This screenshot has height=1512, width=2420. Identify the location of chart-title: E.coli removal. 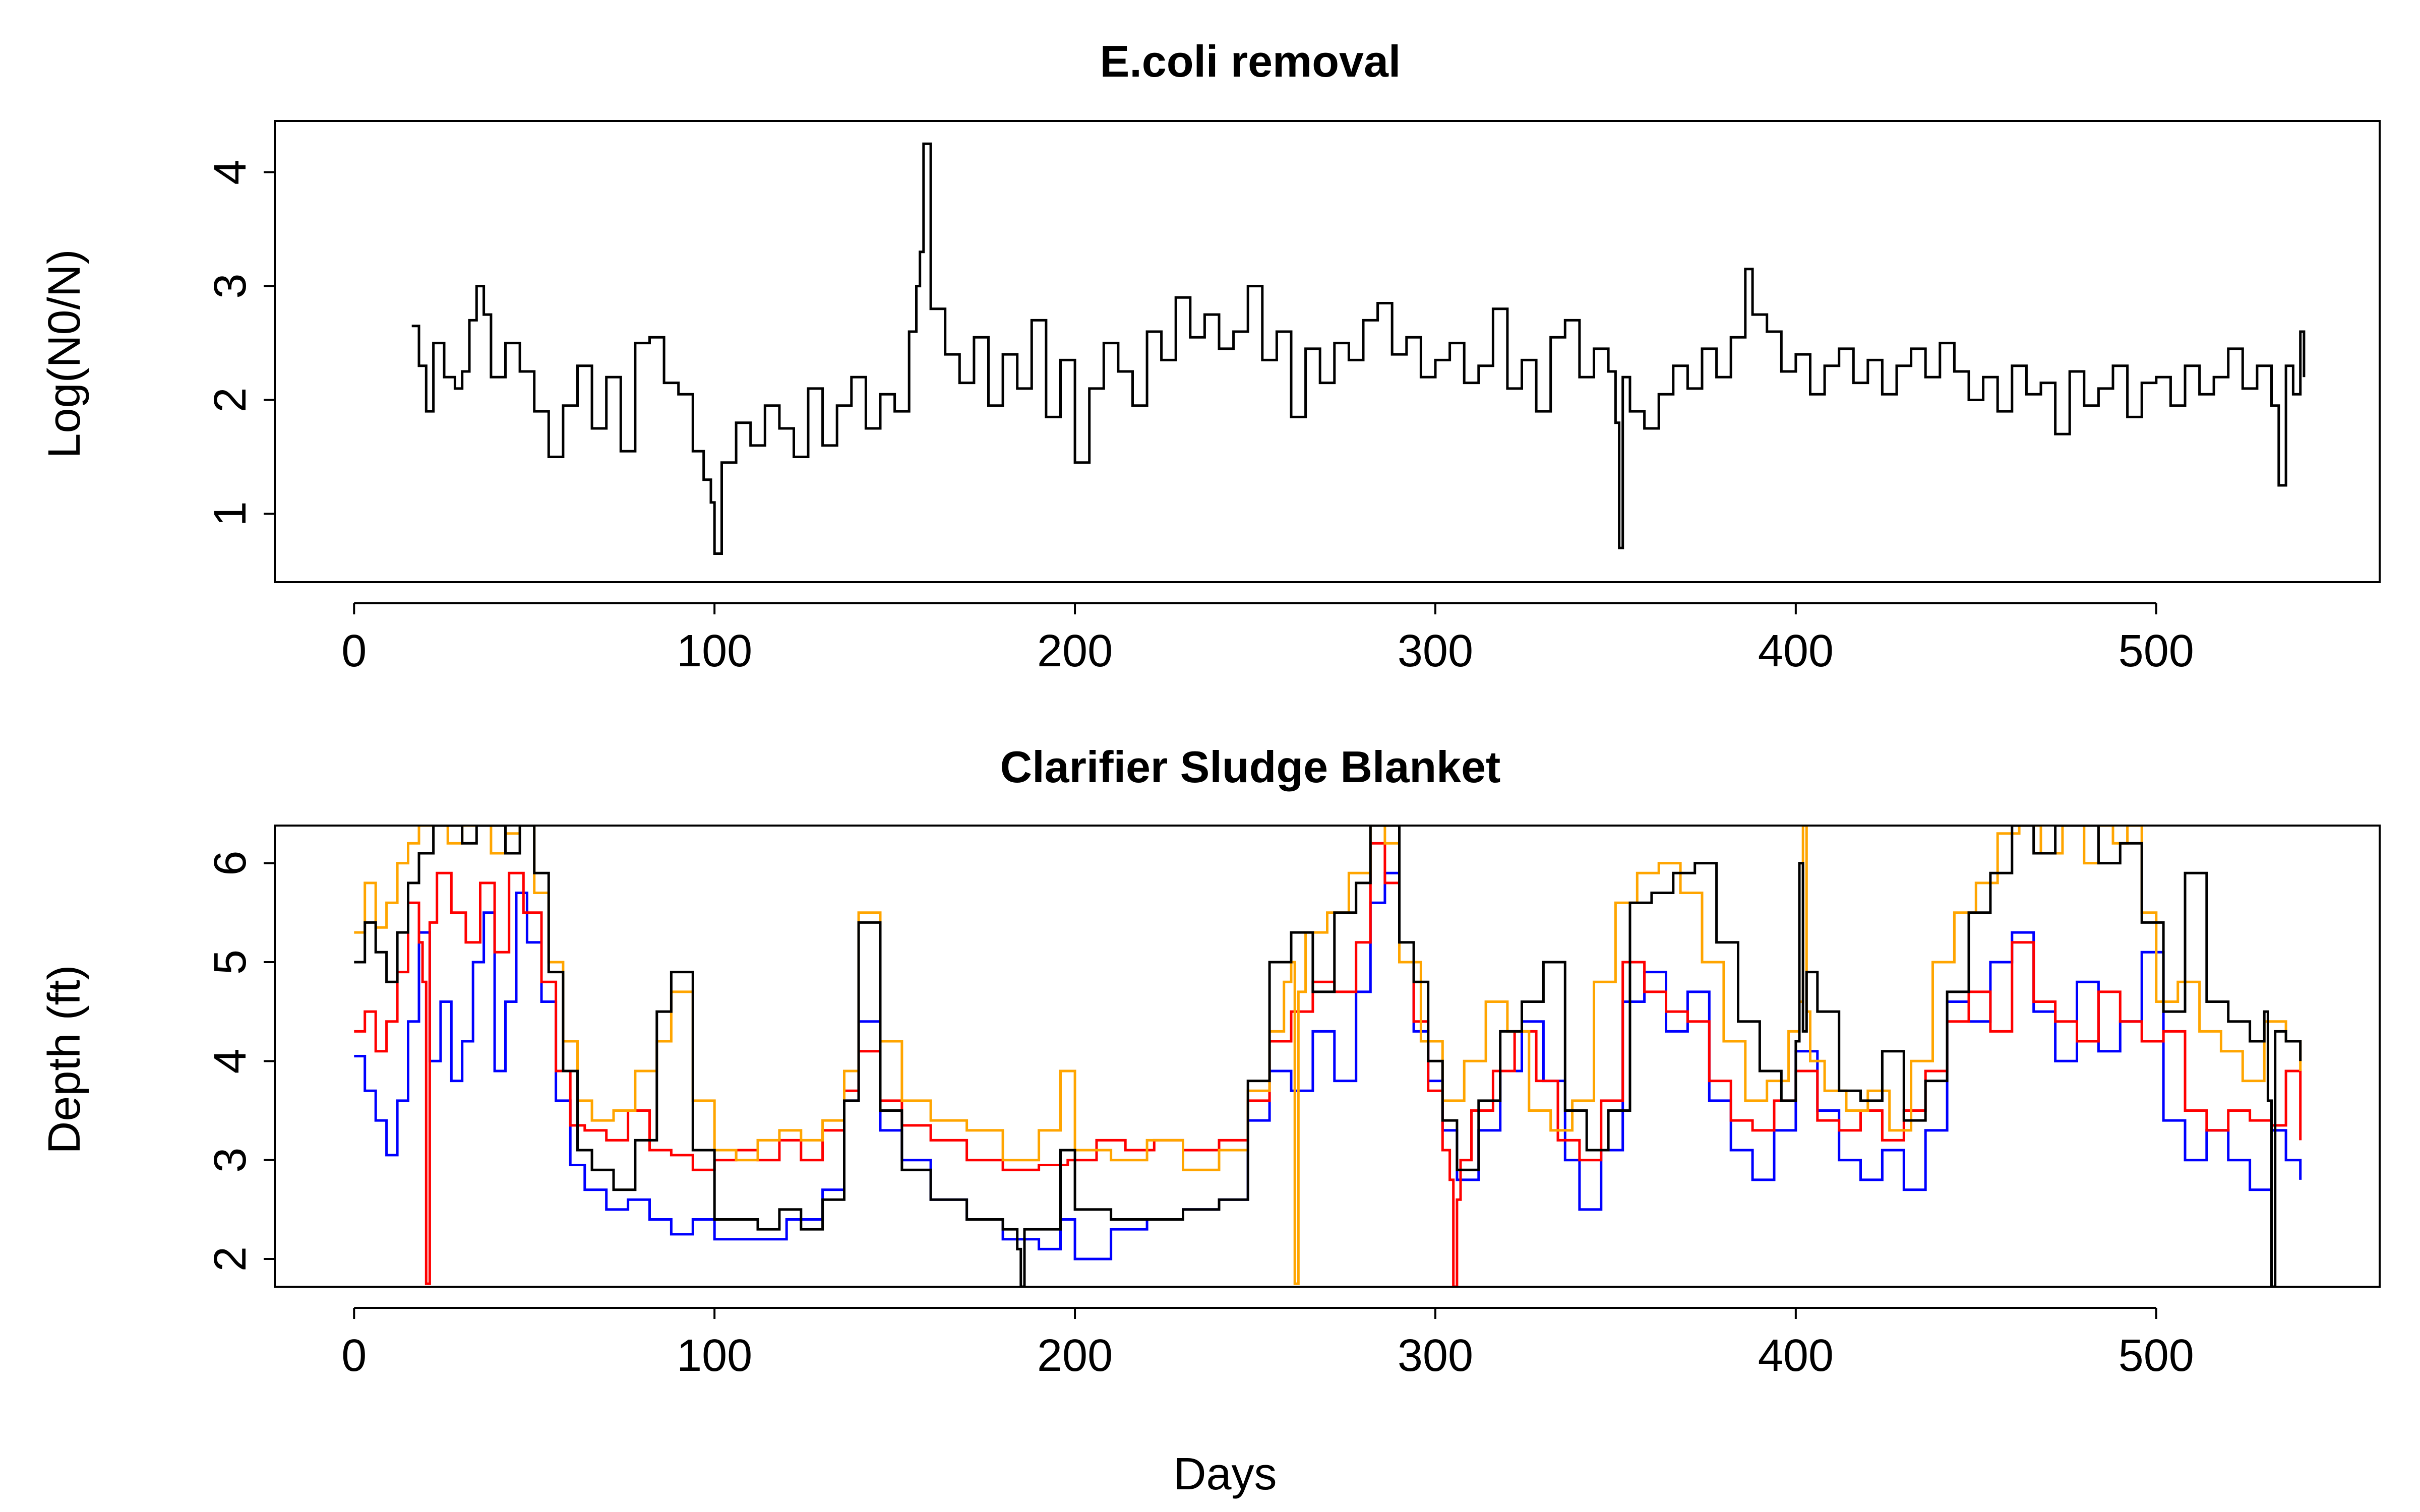
(1250, 61).